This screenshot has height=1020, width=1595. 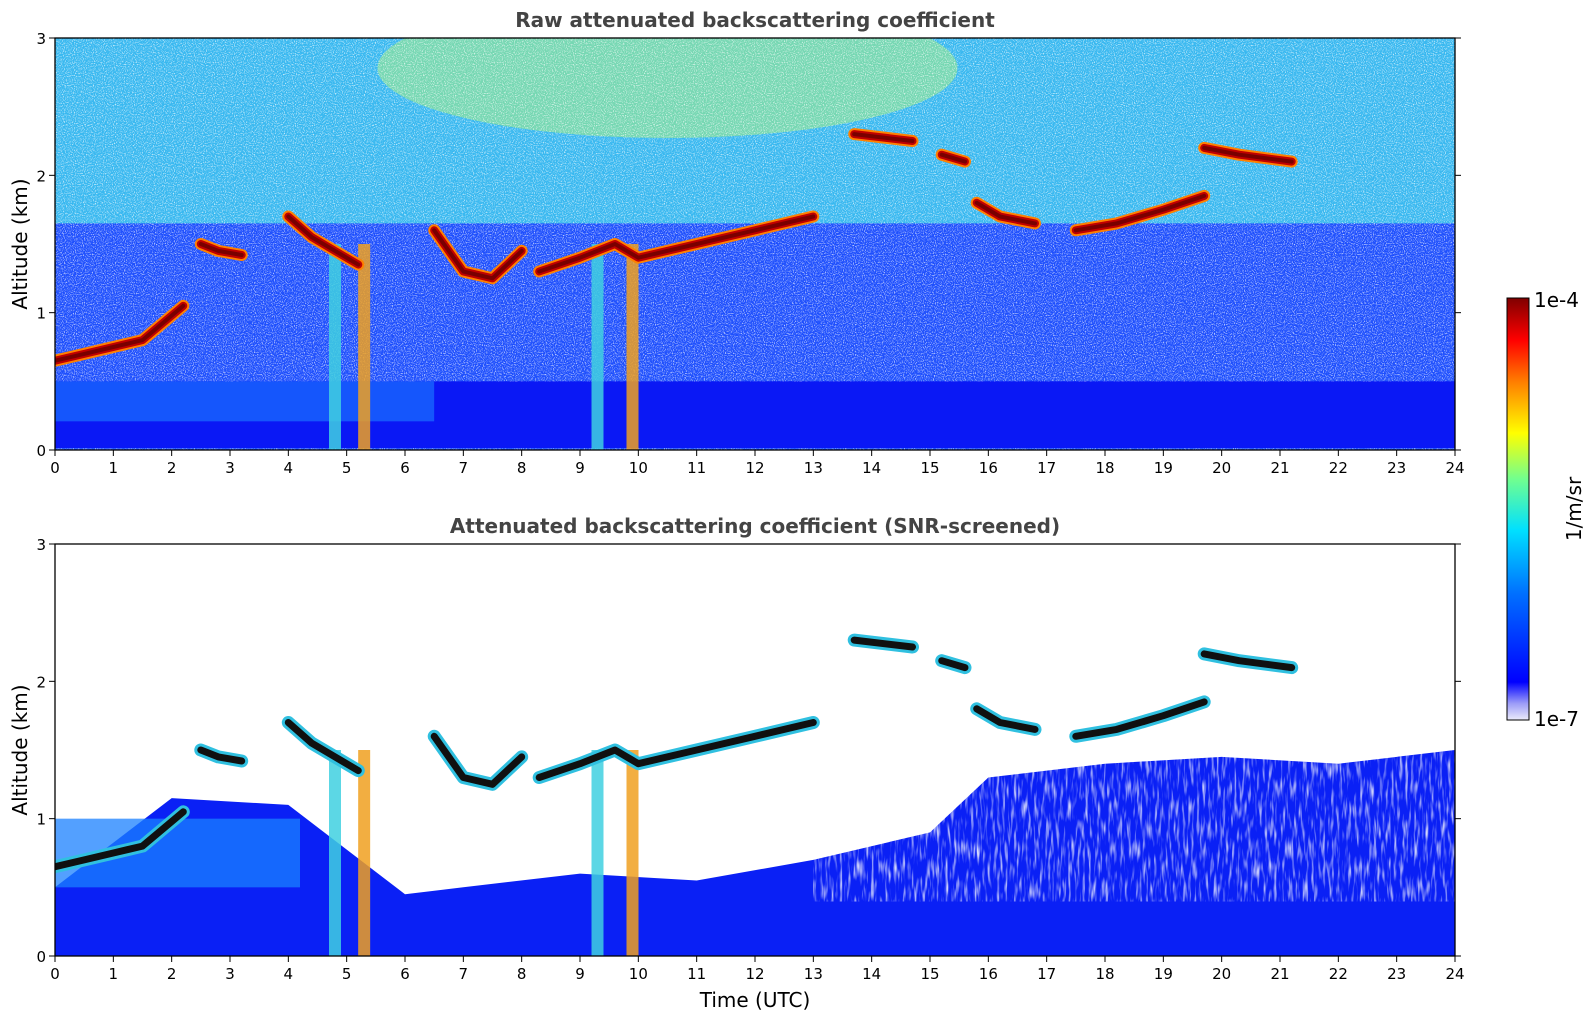 What do you see at coordinates (871, 468) in the screenshot?
I see `x-tick-label: 14` at bounding box center [871, 468].